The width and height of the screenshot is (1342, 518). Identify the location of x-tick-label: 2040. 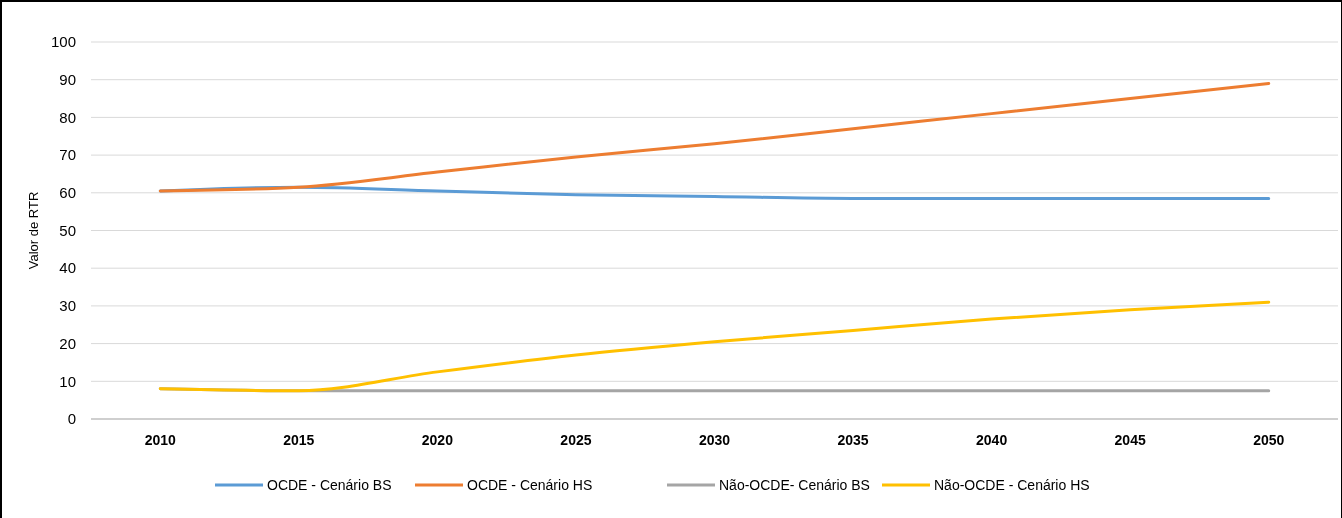
(992, 440).